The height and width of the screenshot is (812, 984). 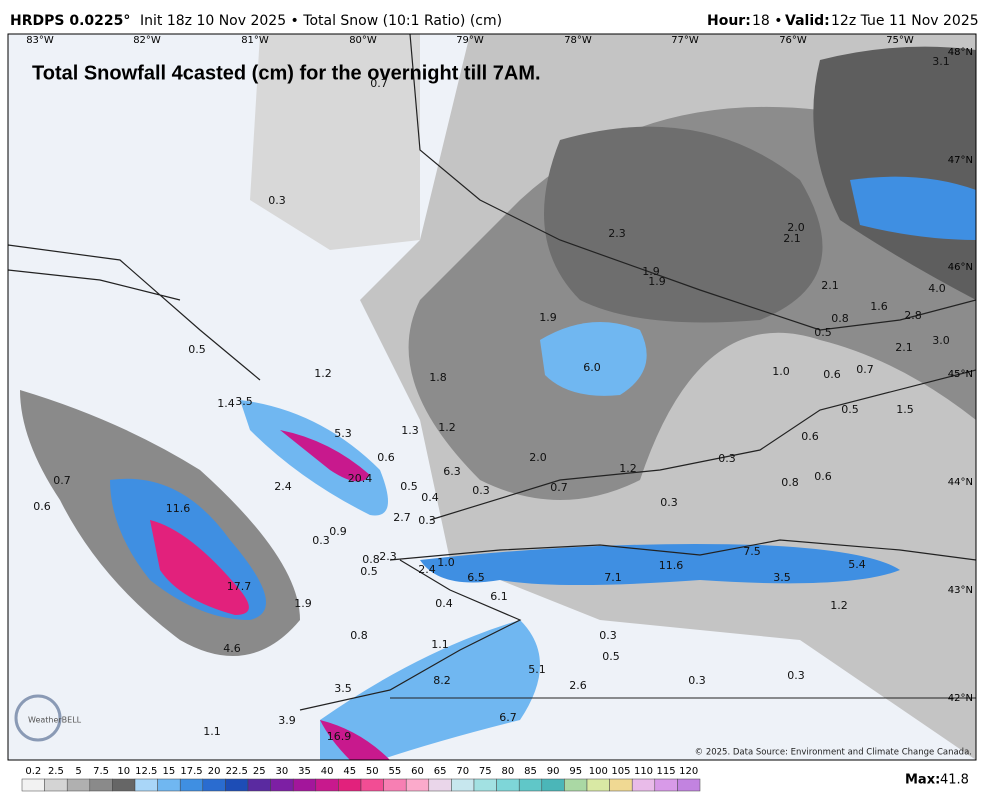 I want to click on colorbar-tick-label: 17.5, so click(x=191, y=771).